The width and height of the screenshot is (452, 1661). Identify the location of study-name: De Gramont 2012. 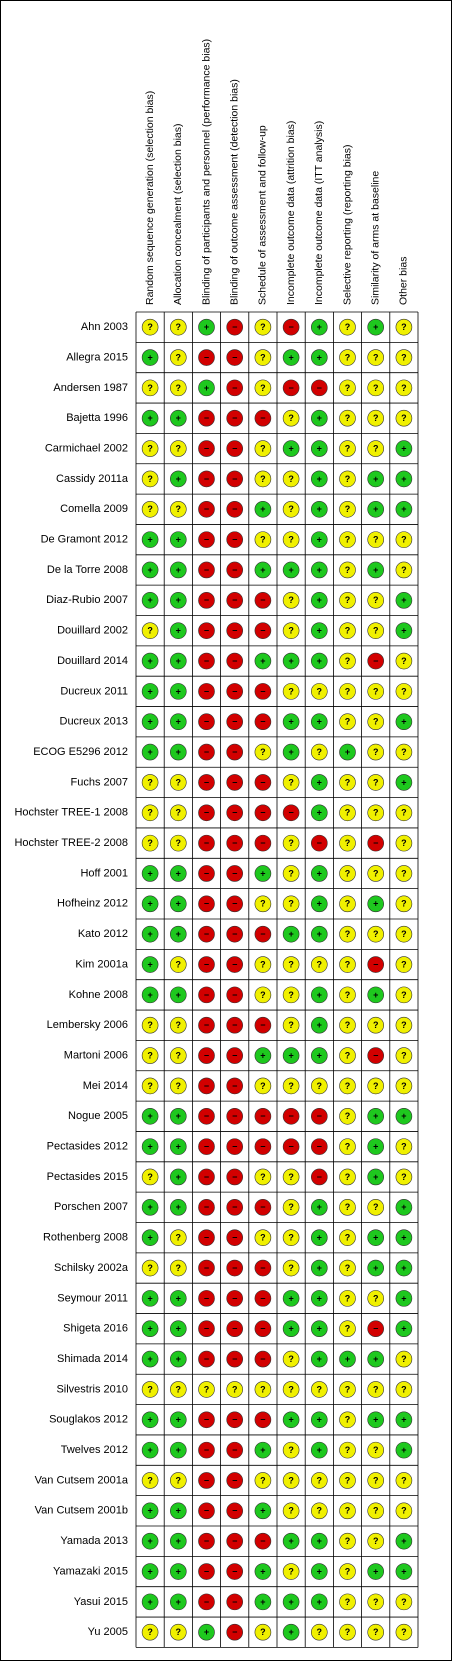
(84, 540).